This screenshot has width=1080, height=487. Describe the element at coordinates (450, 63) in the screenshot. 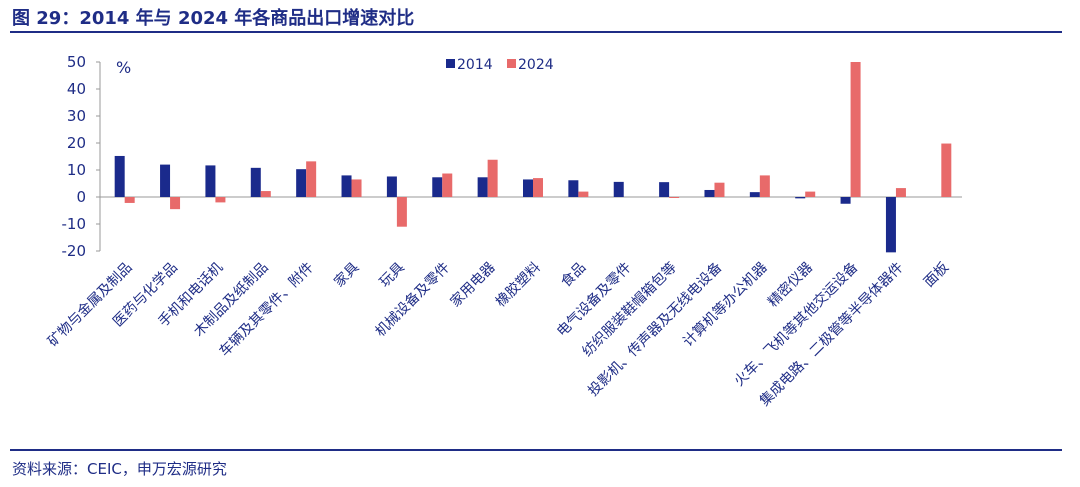

I see `legend-swatch-2014` at that location.